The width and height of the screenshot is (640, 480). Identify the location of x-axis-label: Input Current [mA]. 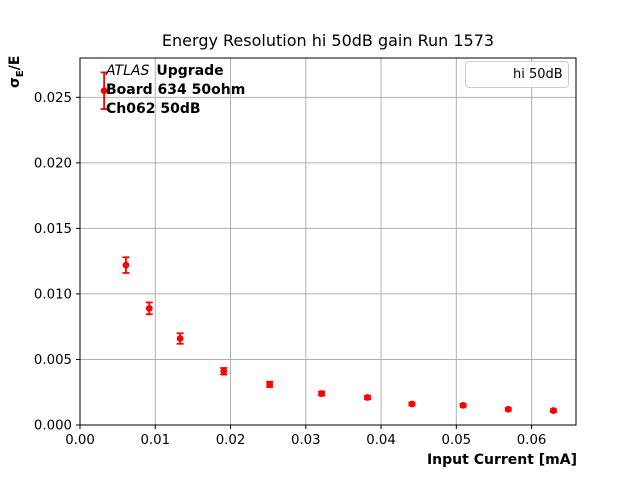
(501, 460).